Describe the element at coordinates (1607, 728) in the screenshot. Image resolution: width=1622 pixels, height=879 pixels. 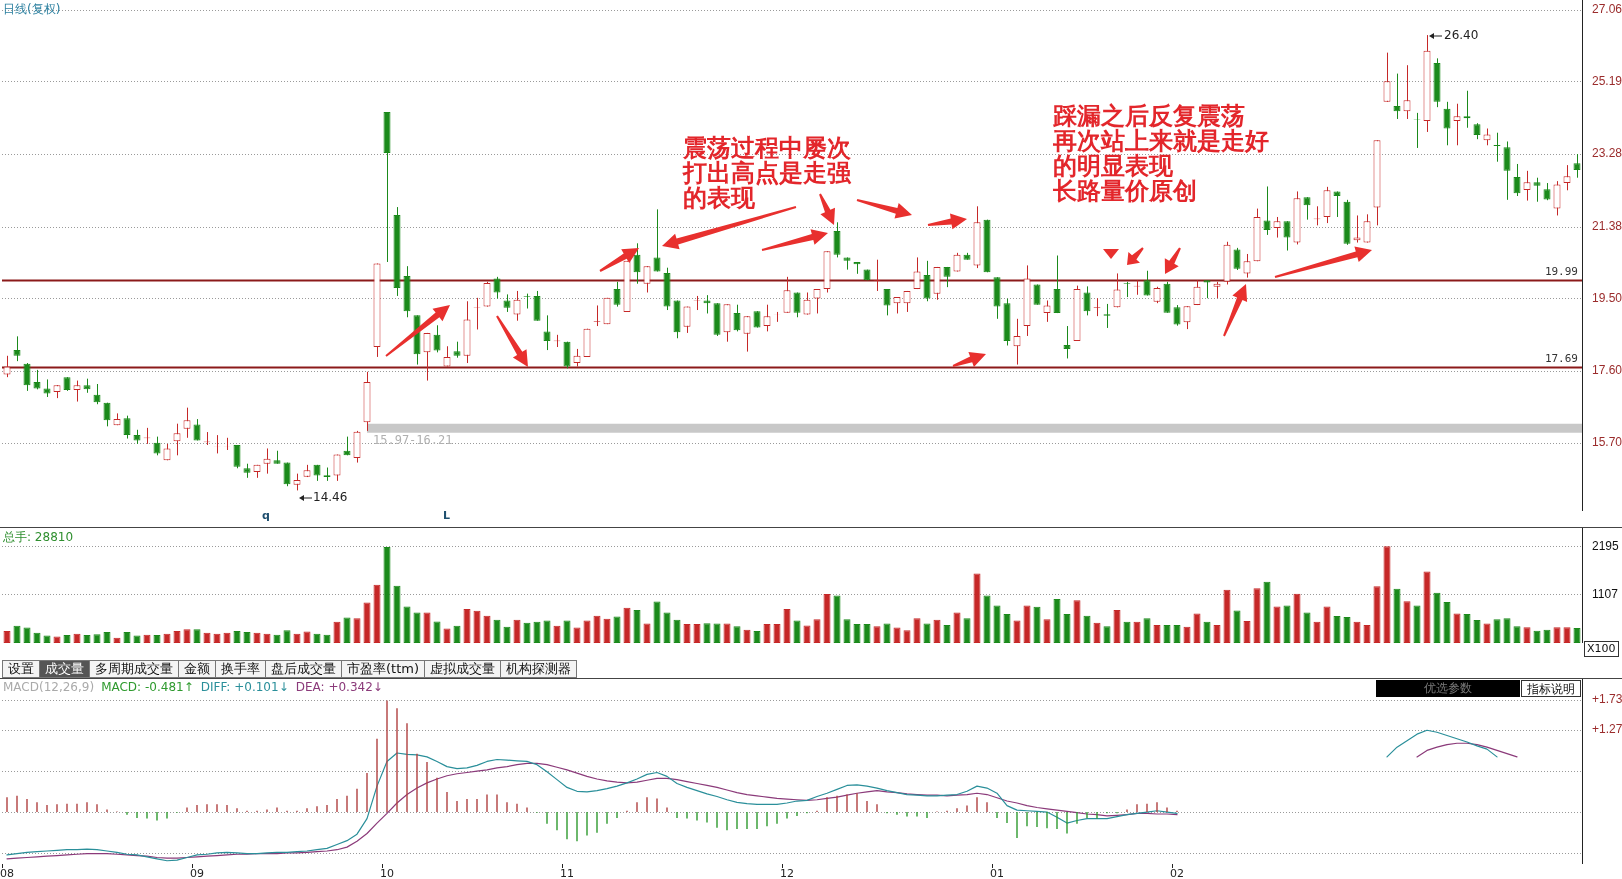
I see `y-tick-label: +1.27` at that location.